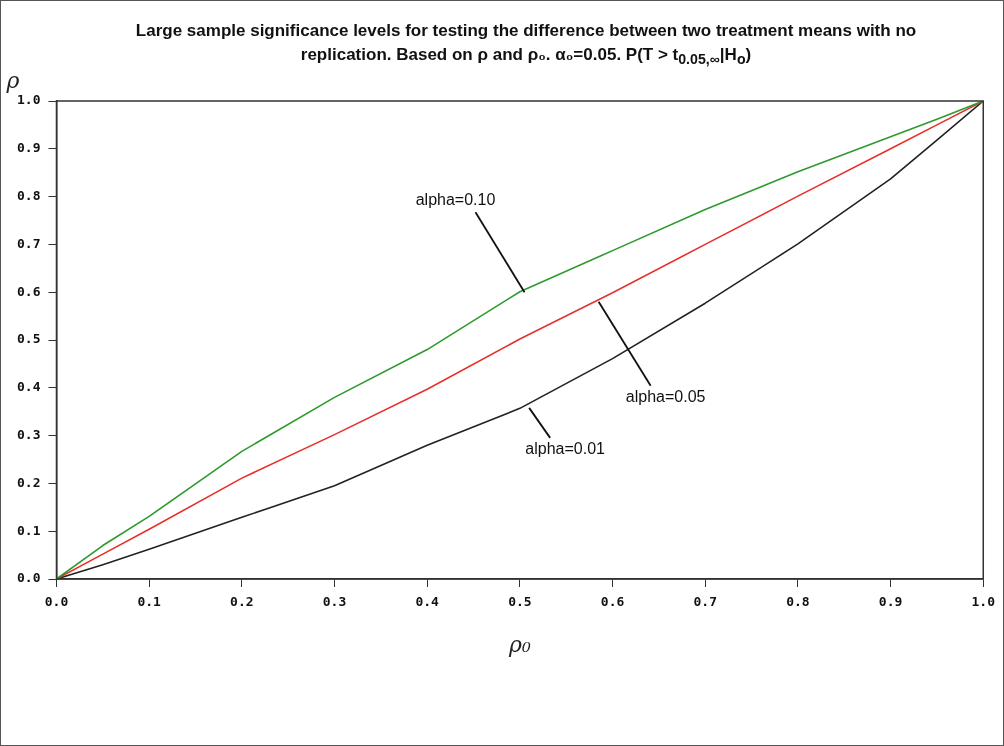  Describe the element at coordinates (455, 199) in the screenshot. I see `annotation: alpha=0.10` at that location.